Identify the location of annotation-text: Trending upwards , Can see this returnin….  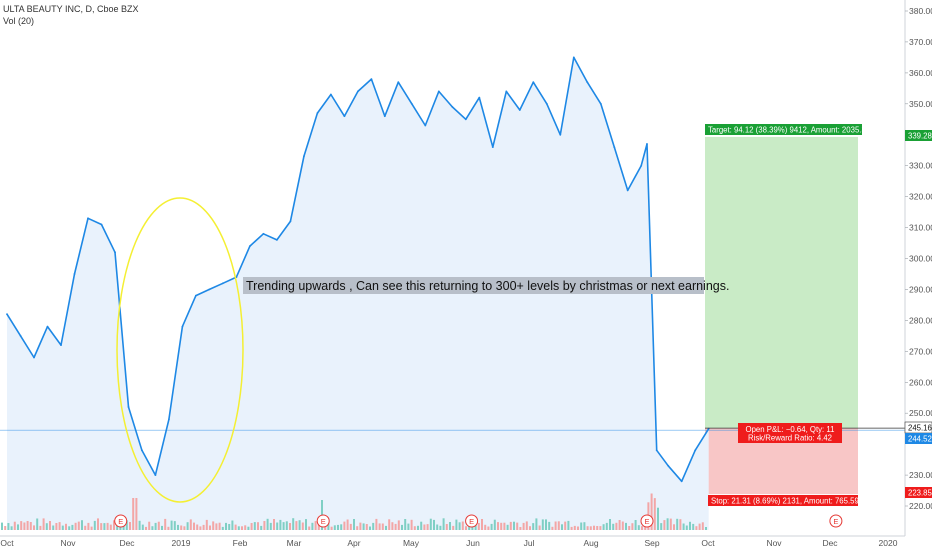
(487, 286).